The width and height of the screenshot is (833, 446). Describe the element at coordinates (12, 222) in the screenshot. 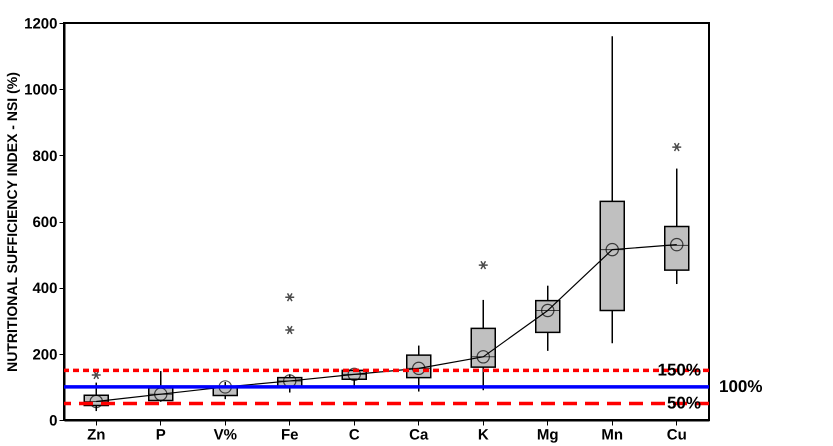

I see `y-axis-title: NUTRITIONAL SUFFICIENCY INDEX - NSI (%)` at that location.